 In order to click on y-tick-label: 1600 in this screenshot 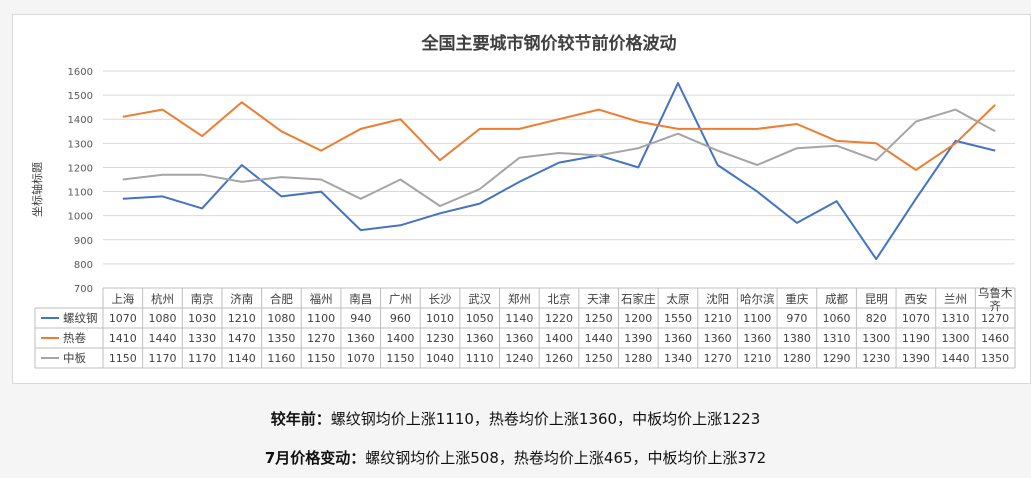, I will do `click(80, 72)`.